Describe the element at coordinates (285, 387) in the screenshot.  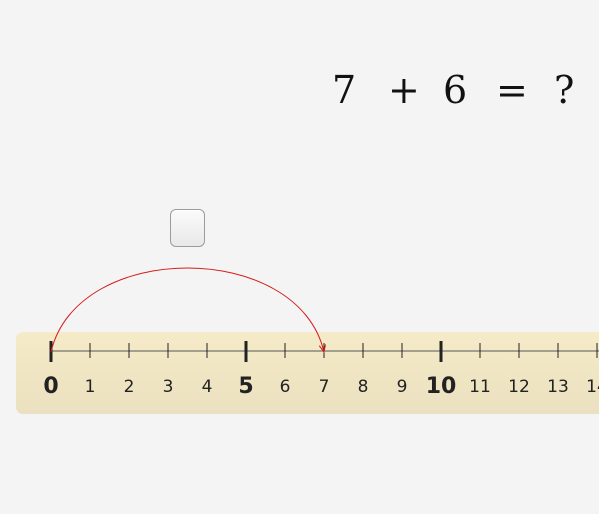
I see `tick-label-6: 6` at that location.